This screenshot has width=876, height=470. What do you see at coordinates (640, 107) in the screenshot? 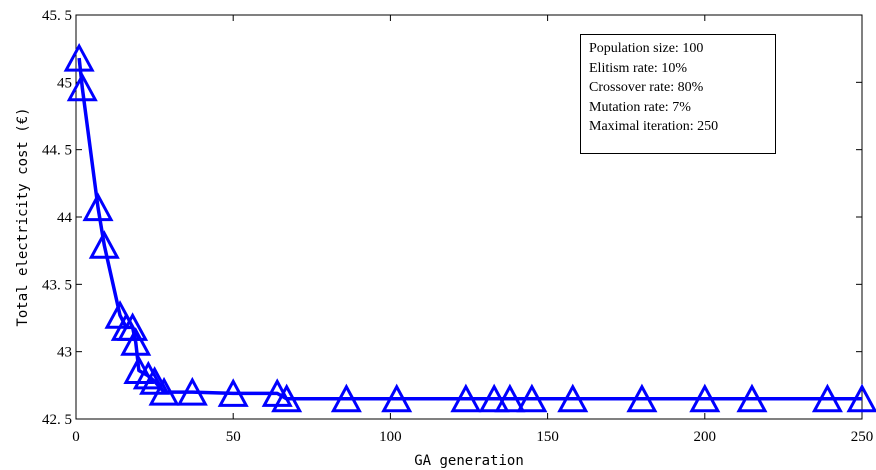
I see `annotation-mutation-rate: Mutation rate: 7%` at bounding box center [640, 107].